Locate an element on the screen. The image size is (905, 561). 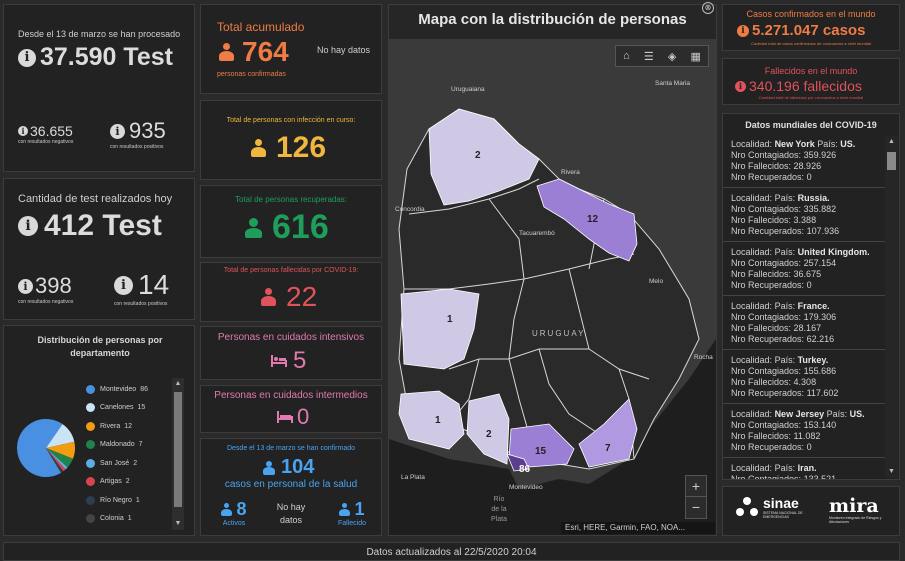
hoy-positivos-caption: con resultados positivos is located at coordinates (141, 304).